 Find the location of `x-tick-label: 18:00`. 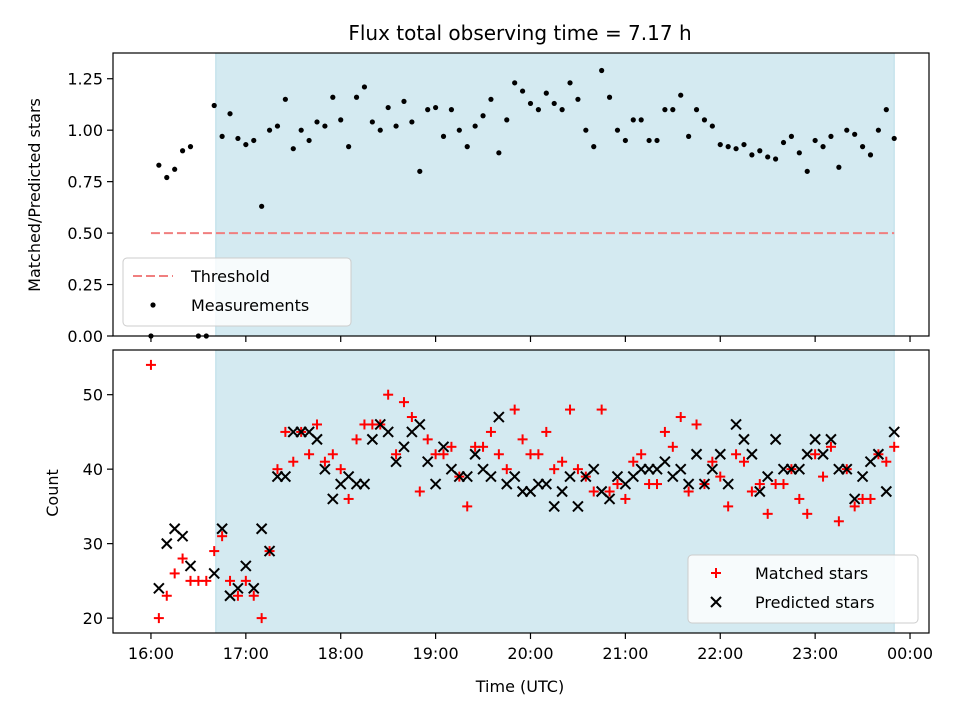

x-tick-label: 18:00 is located at coordinates (341, 653).